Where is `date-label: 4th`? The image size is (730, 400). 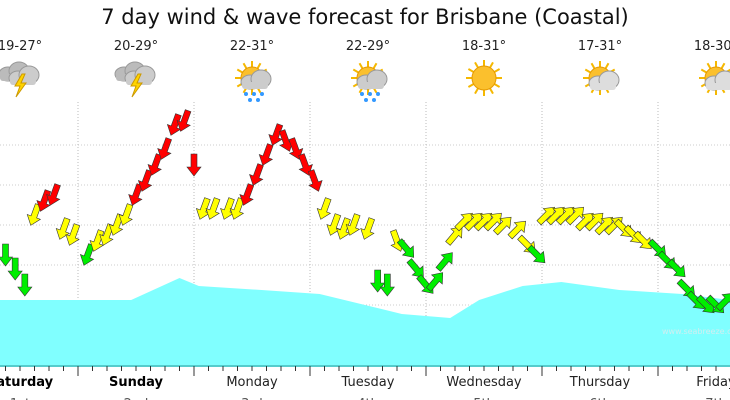
date-label: 4th is located at coordinates (368, 398).